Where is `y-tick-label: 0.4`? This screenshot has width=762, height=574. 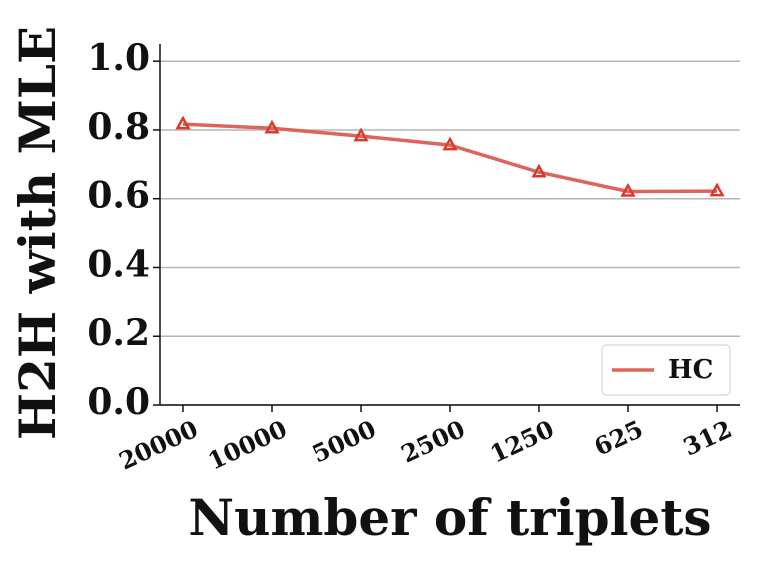 y-tick-label: 0.4 is located at coordinates (118, 264).